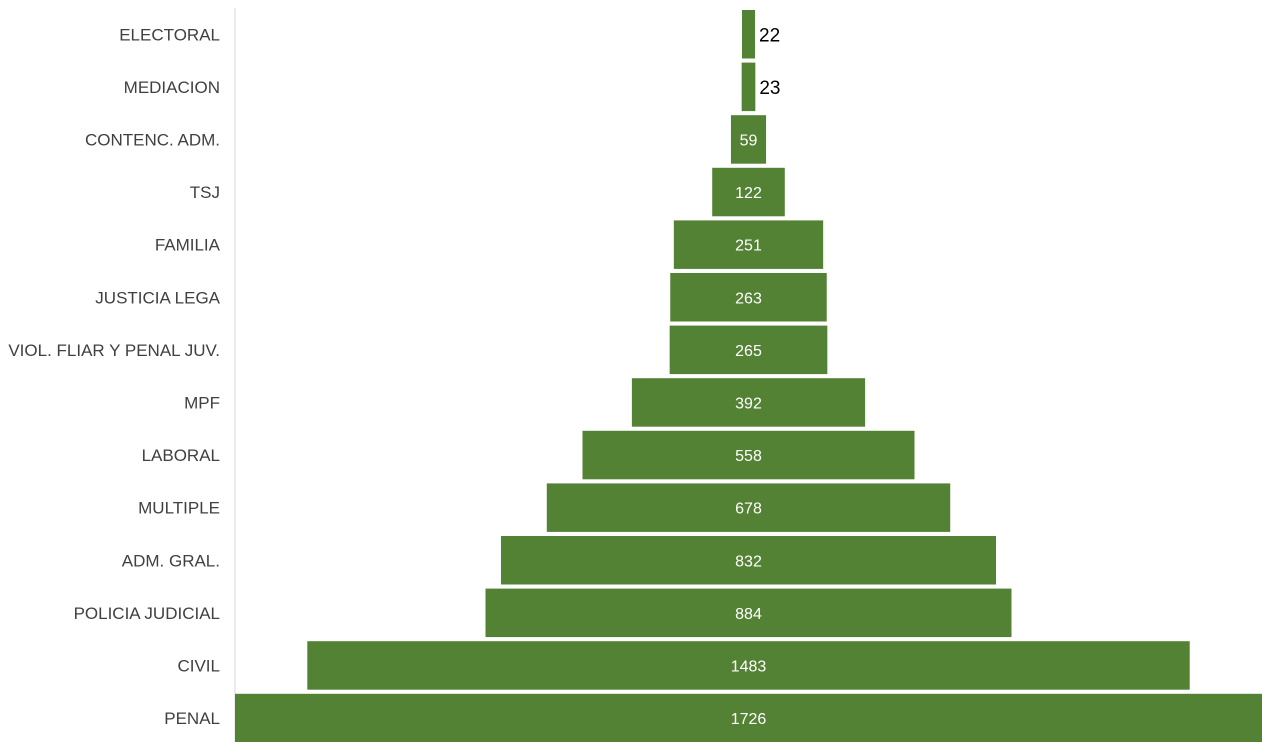  I want to click on category-label: TSJ, so click(205, 192).